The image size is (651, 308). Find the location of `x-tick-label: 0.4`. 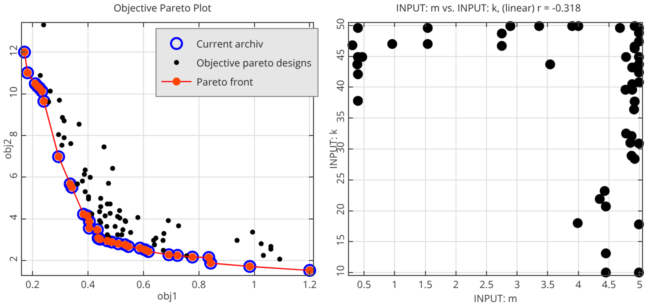

x-tick-label: 0.4 is located at coordinates (88, 284).